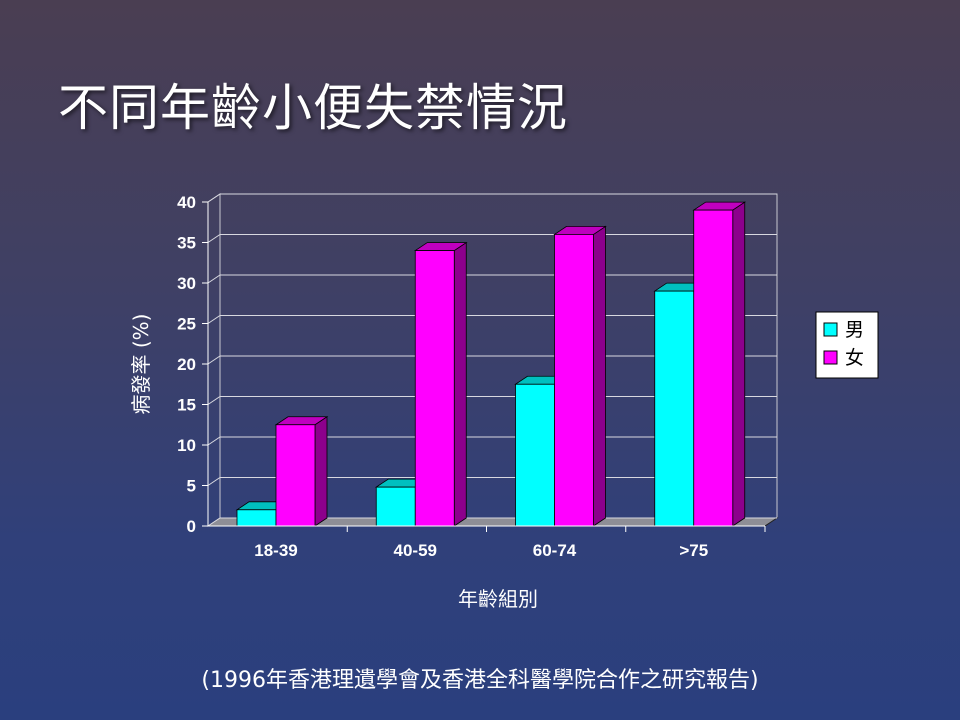  What do you see at coordinates (186, 243) in the screenshot?
I see `y-tick-label: 35` at bounding box center [186, 243].